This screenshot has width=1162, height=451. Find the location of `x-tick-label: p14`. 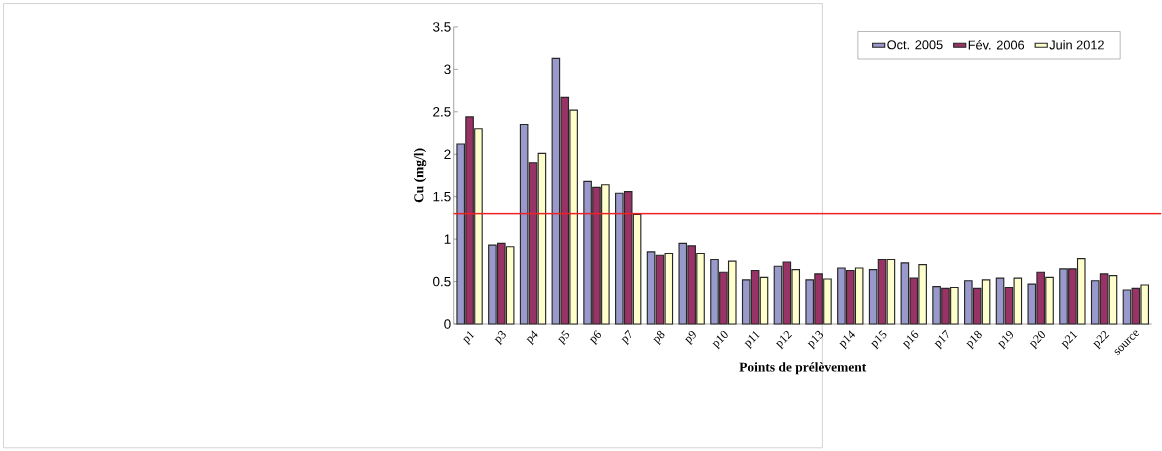

x-tick-label: p14 is located at coordinates (847, 340).